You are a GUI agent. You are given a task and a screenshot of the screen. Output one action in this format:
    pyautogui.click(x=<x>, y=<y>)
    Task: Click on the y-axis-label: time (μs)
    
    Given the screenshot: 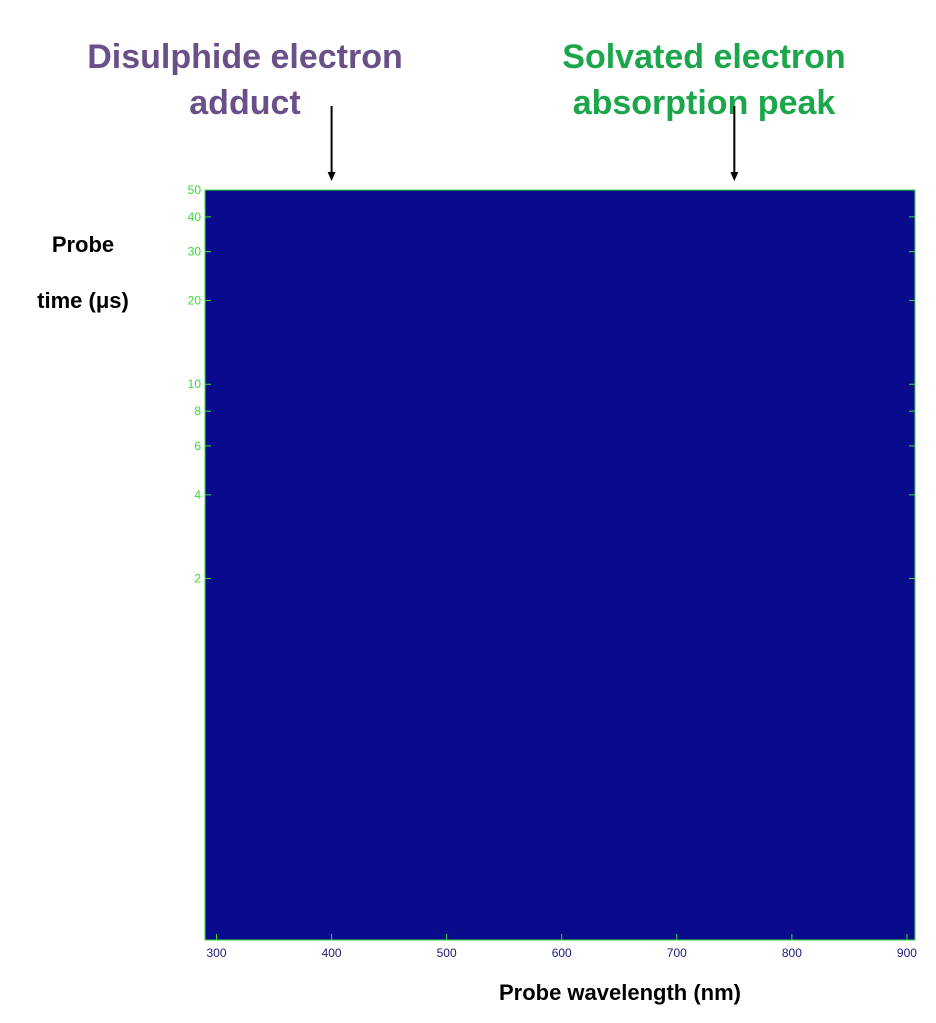 What is the action you would take?
    pyautogui.click(x=83, y=300)
    